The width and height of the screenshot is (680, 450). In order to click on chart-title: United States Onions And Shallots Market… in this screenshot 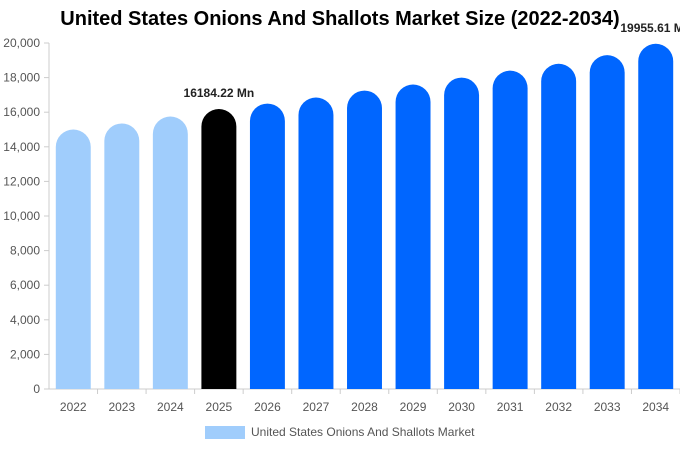, I will do `click(340, 19)`.